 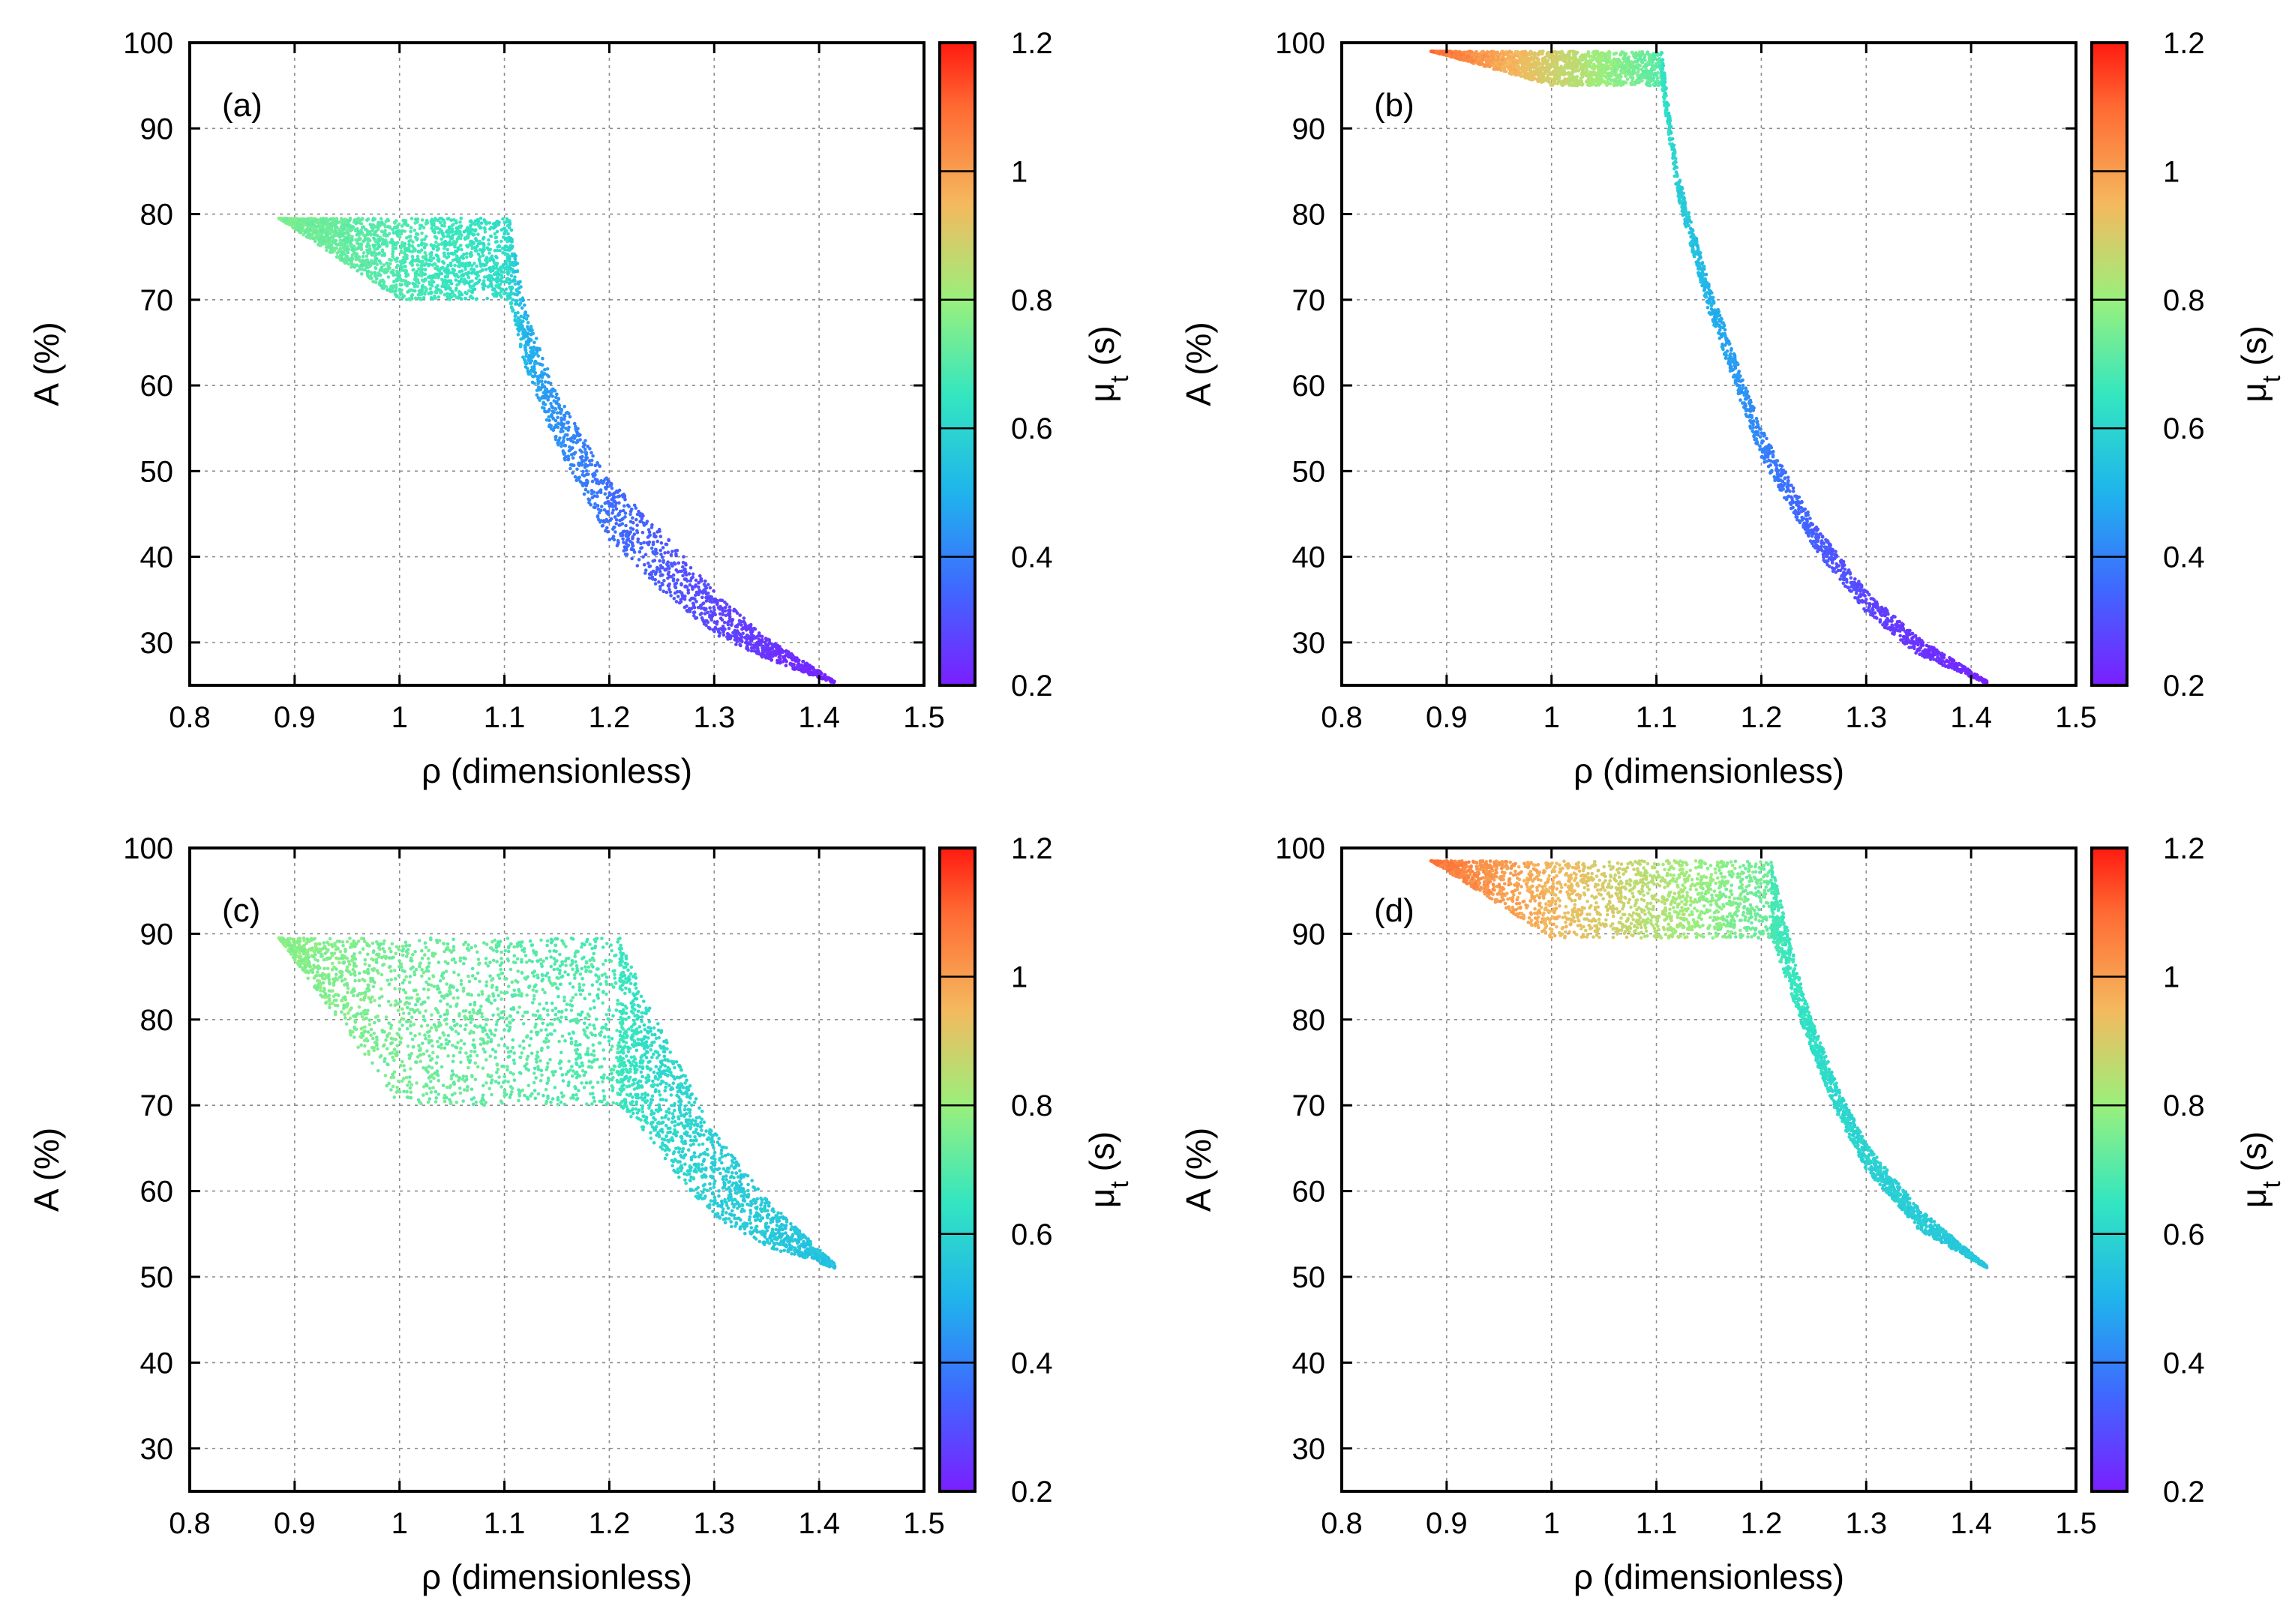 I want to click on scatter-points, so click(x=556, y=450).